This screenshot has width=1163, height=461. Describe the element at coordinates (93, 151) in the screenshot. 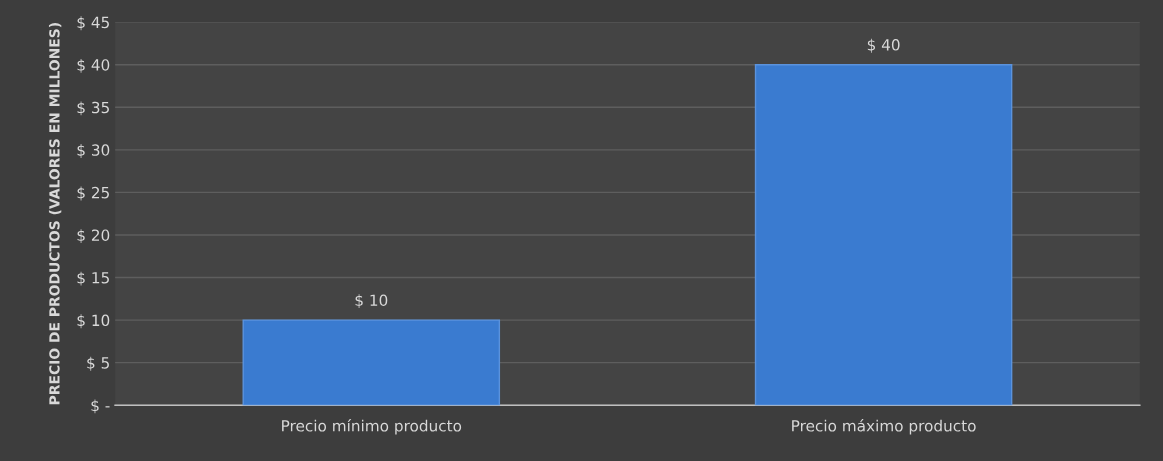

I see `y-tick-label: $ 30` at that location.